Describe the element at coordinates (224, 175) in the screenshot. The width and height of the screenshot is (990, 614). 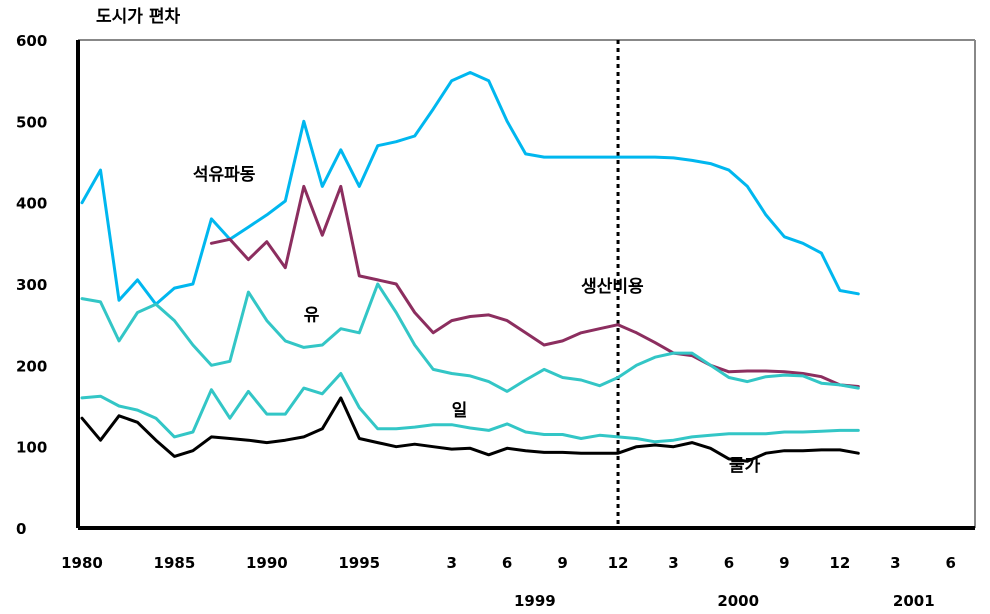
I see `series-label: 석유파동` at that location.